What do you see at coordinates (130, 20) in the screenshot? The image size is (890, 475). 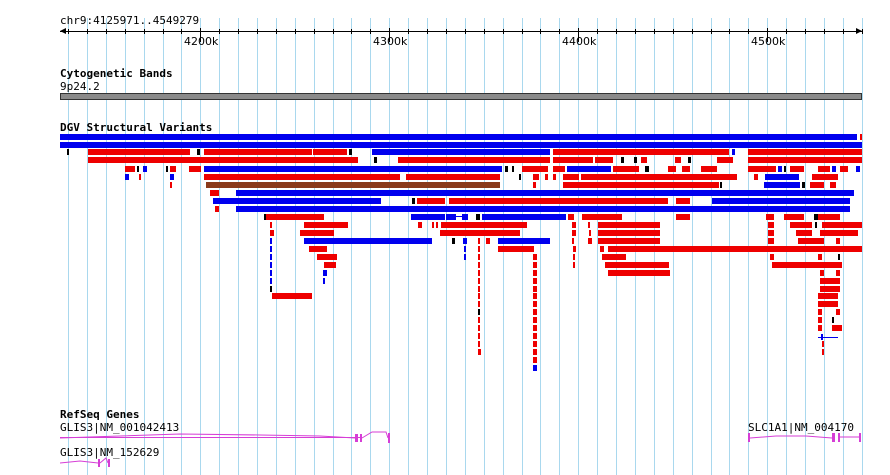 I see `coordinate-label: chr9:4125971..4549279` at bounding box center [130, 20].